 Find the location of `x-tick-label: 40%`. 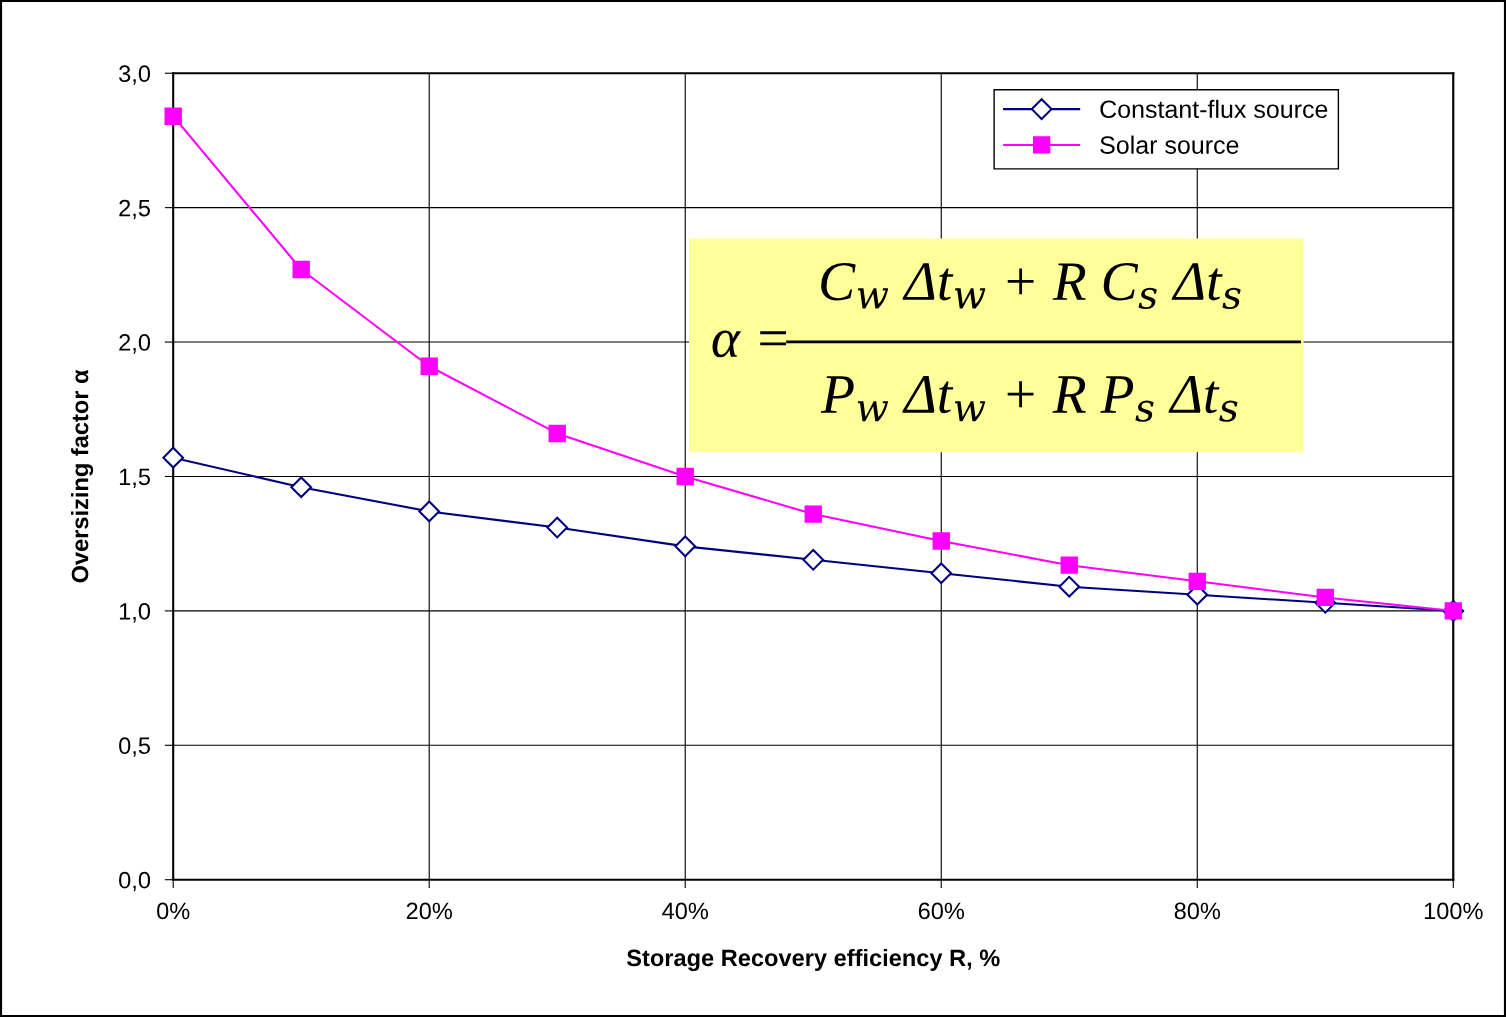

x-tick-label: 40% is located at coordinates (685, 911).